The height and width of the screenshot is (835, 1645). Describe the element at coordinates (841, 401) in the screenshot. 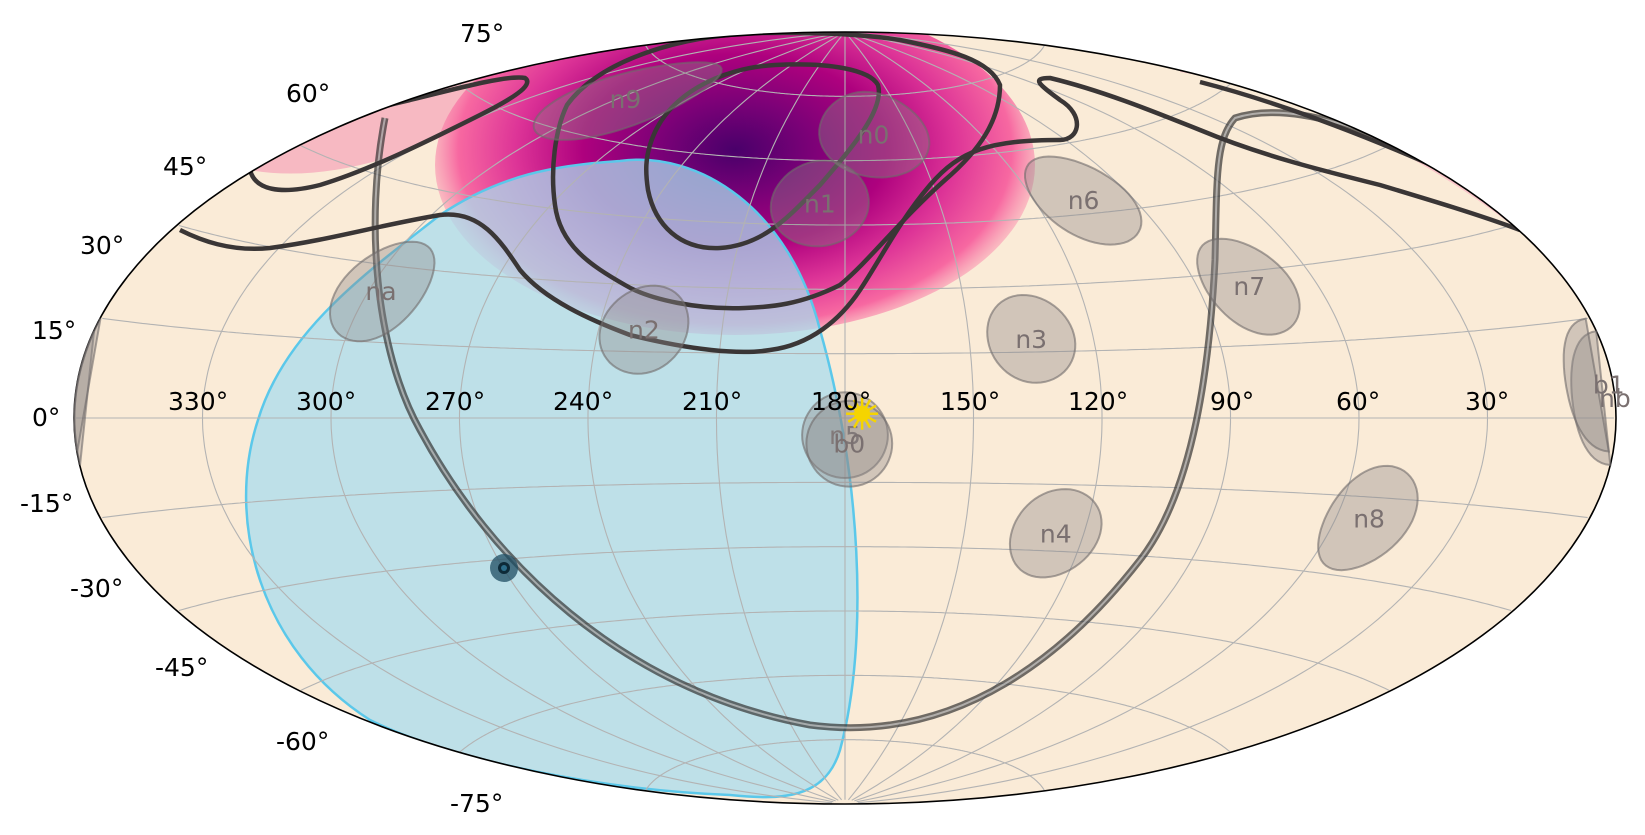

I see `lon-label-180: 180°` at that location.